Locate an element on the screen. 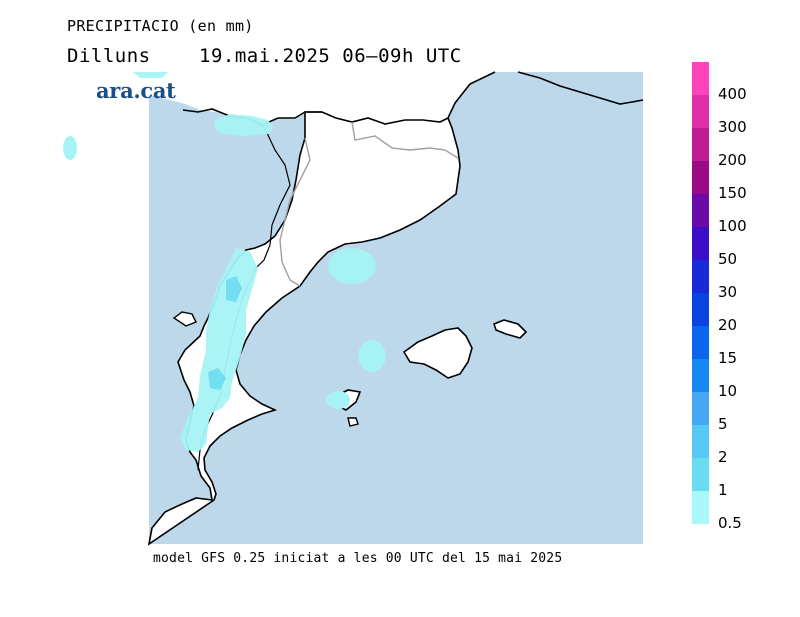 The height and width of the screenshot is (617, 800). island-formentera is located at coordinates (353, 422).